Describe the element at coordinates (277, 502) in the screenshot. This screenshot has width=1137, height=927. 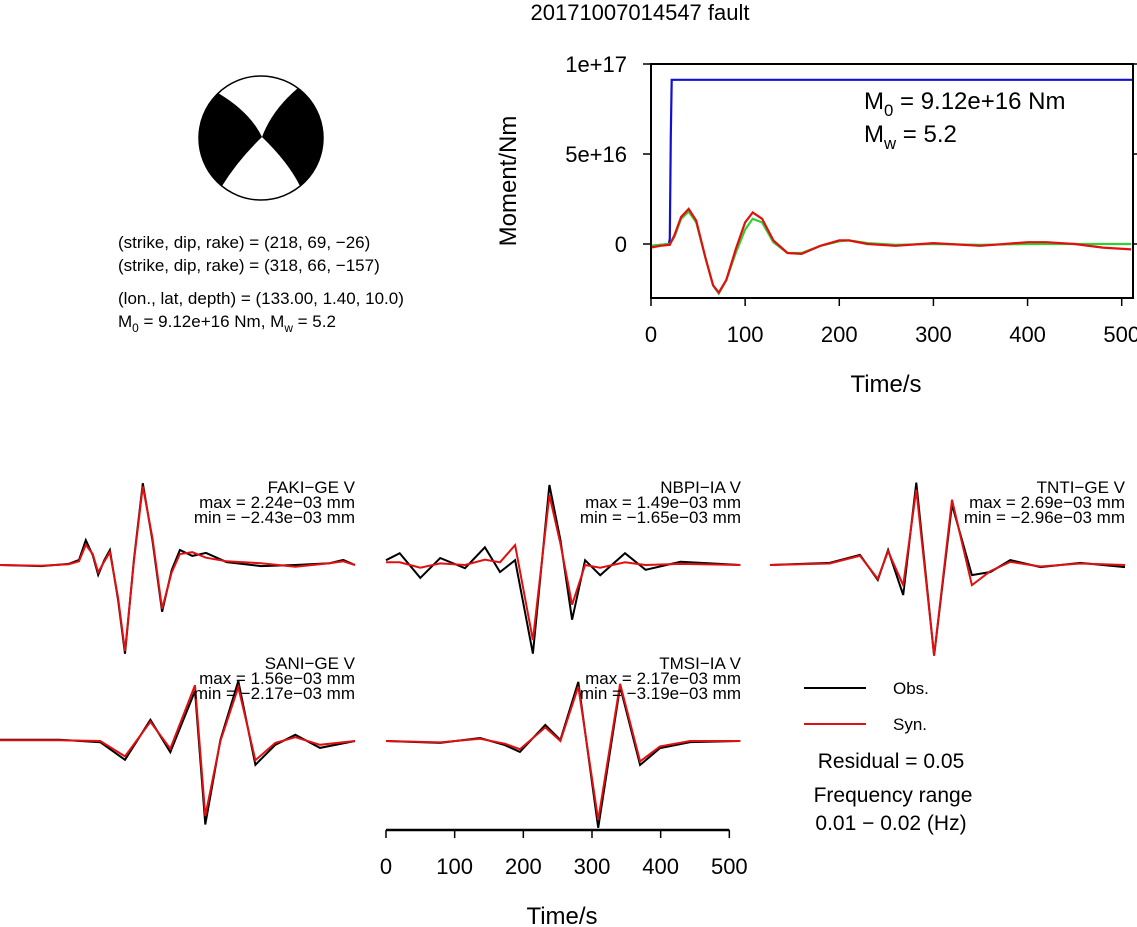
I see `max-label: max = 2.24e−03 mm` at that location.